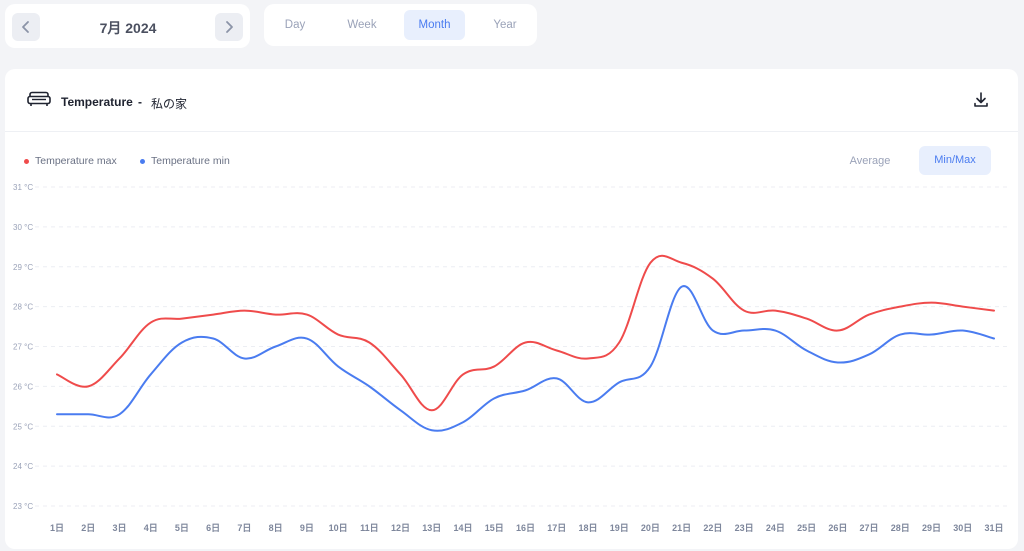 Image resolution: width=1024 pixels, height=551 pixels. Describe the element at coordinates (88, 528) in the screenshot. I see `x-tick-label: 2日` at that location.